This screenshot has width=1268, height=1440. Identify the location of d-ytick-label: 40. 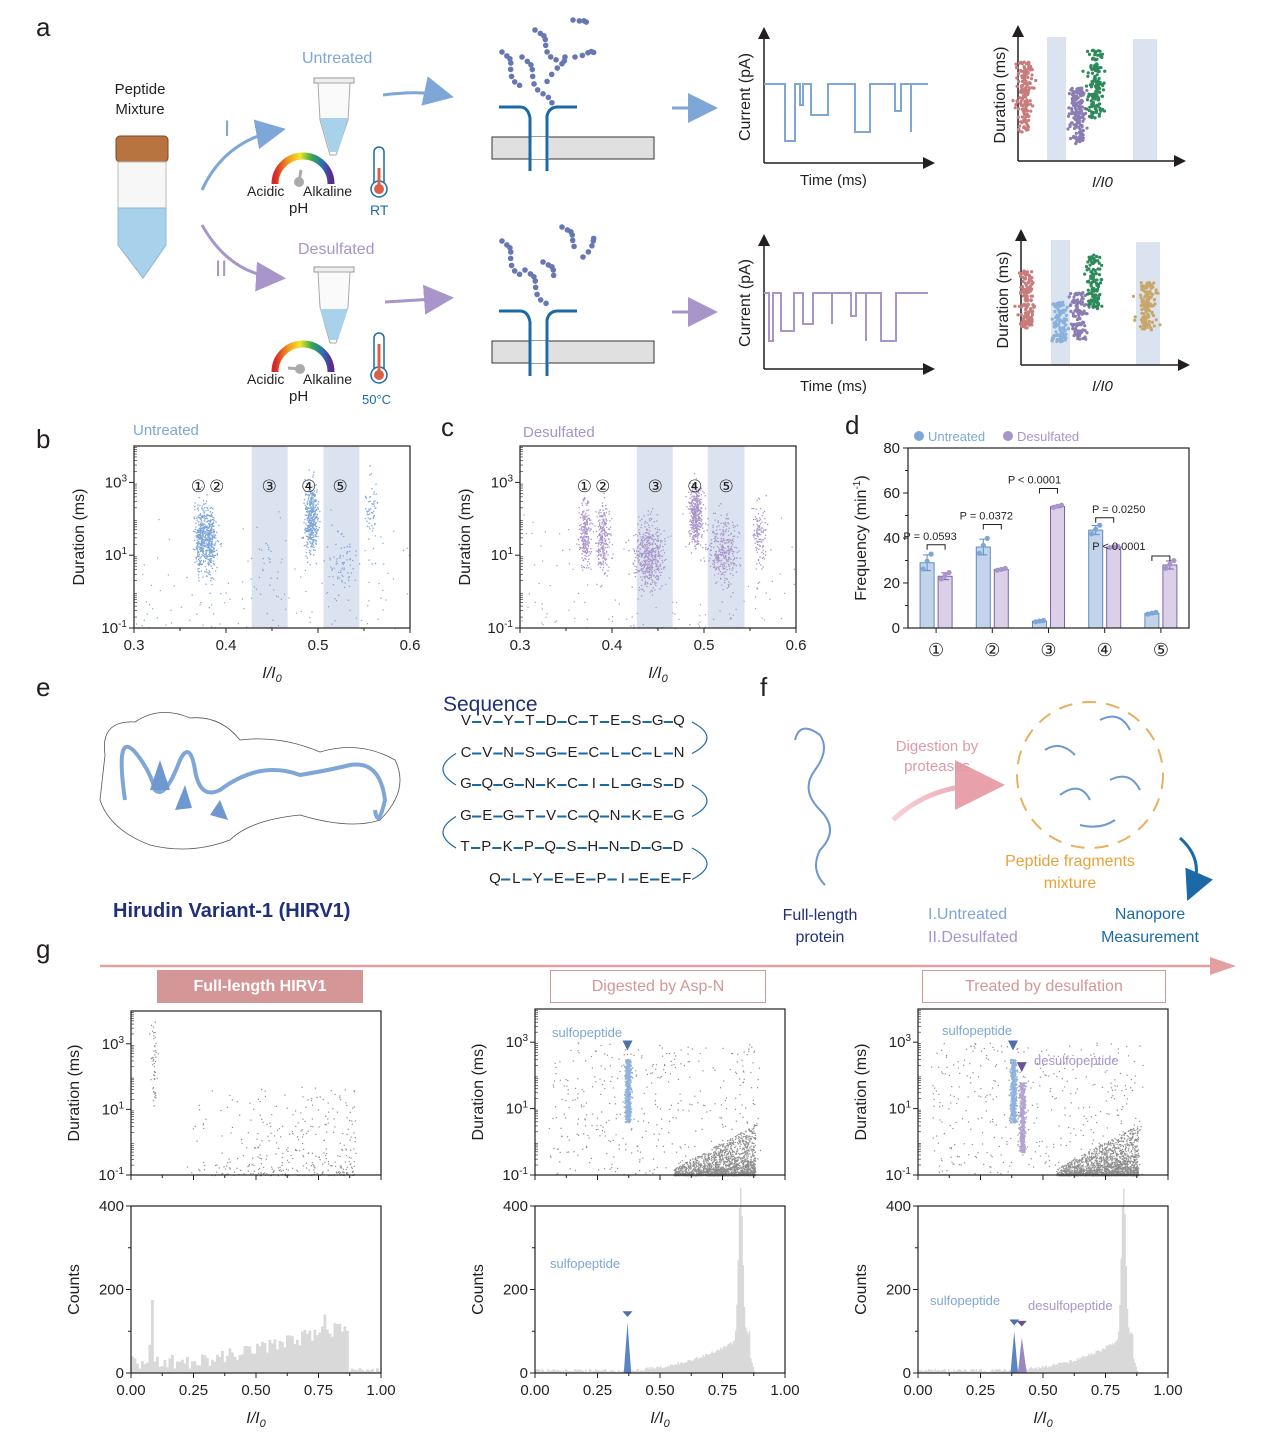
(891, 538).